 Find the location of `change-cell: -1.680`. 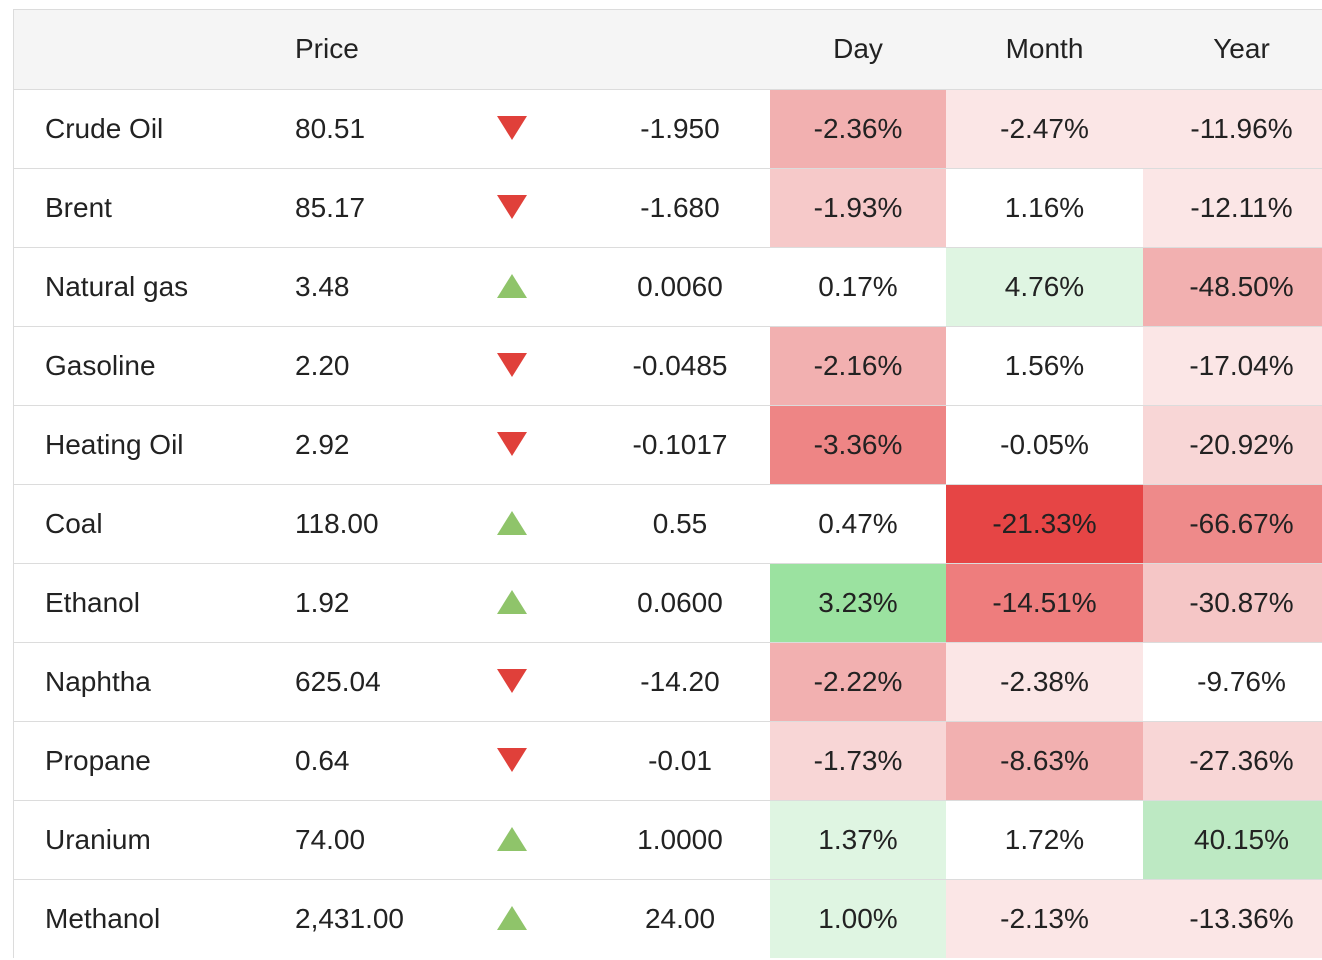

change-cell: -1.680 is located at coordinates (680, 207).